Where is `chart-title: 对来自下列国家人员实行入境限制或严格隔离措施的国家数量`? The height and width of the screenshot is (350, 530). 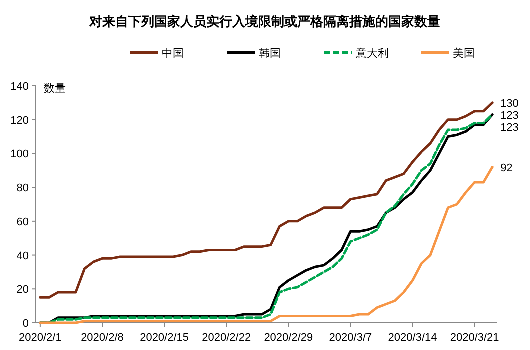
chart-title: 对来自下列国家人员实行入境限制或严格隔离措施的国家数量 is located at coordinates (264, 21).